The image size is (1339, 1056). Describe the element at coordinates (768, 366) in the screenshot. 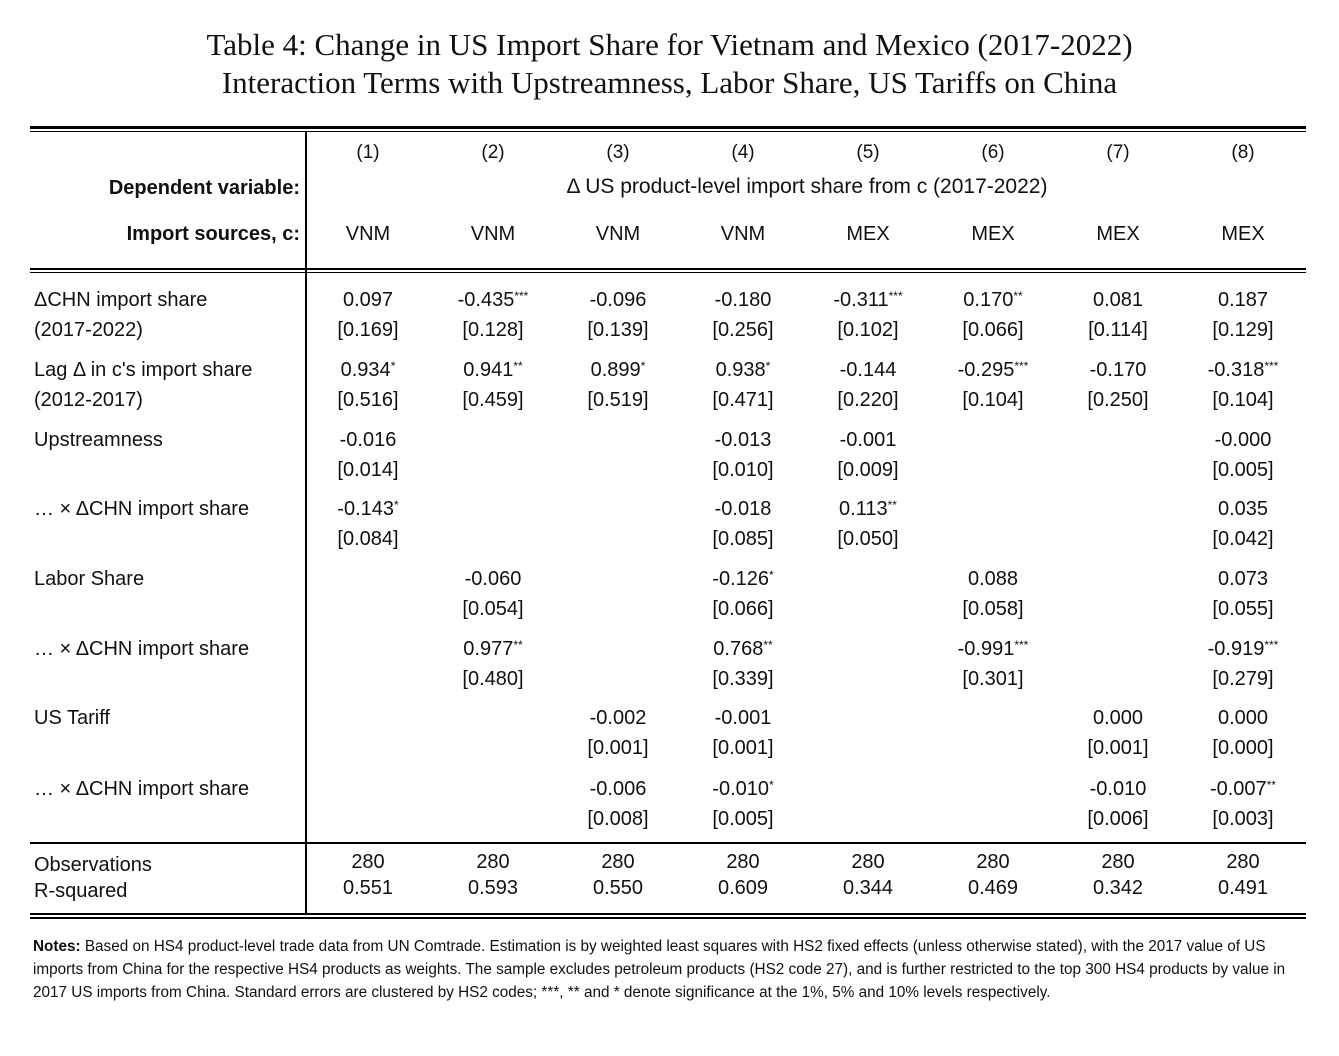

I see `significance-stars: *` at that location.